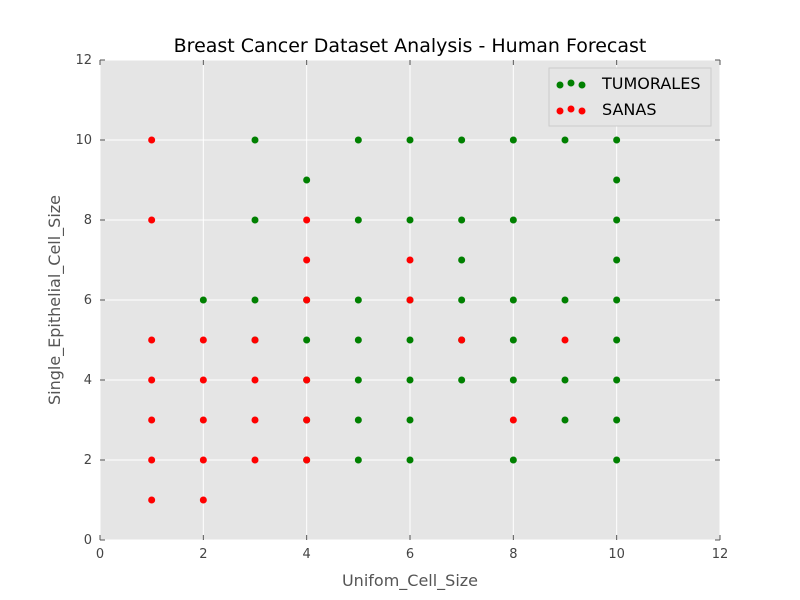 This screenshot has width=800, height=600. I want to click on y-tick-label: 12, so click(83, 60).